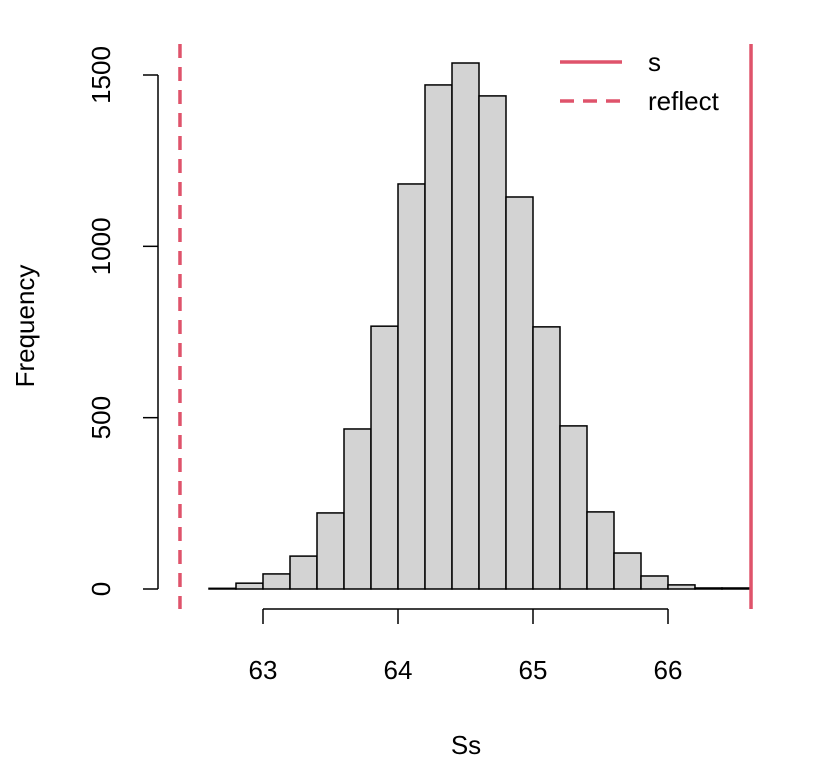 This screenshot has width=816, height=768. What do you see at coordinates (533, 670) in the screenshot?
I see `x-tick-label: 65` at bounding box center [533, 670].